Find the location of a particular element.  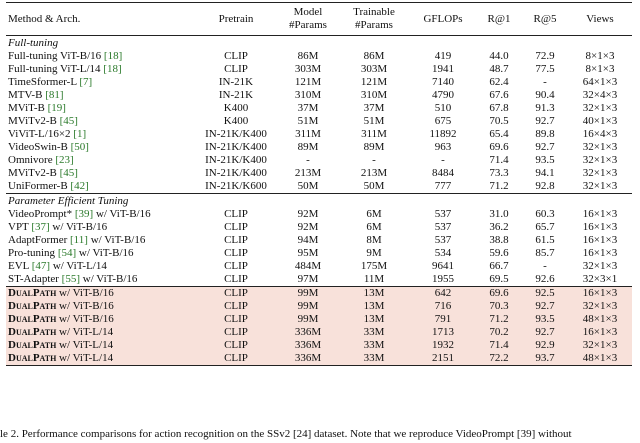

model-params-cell: 86M is located at coordinates (308, 56).